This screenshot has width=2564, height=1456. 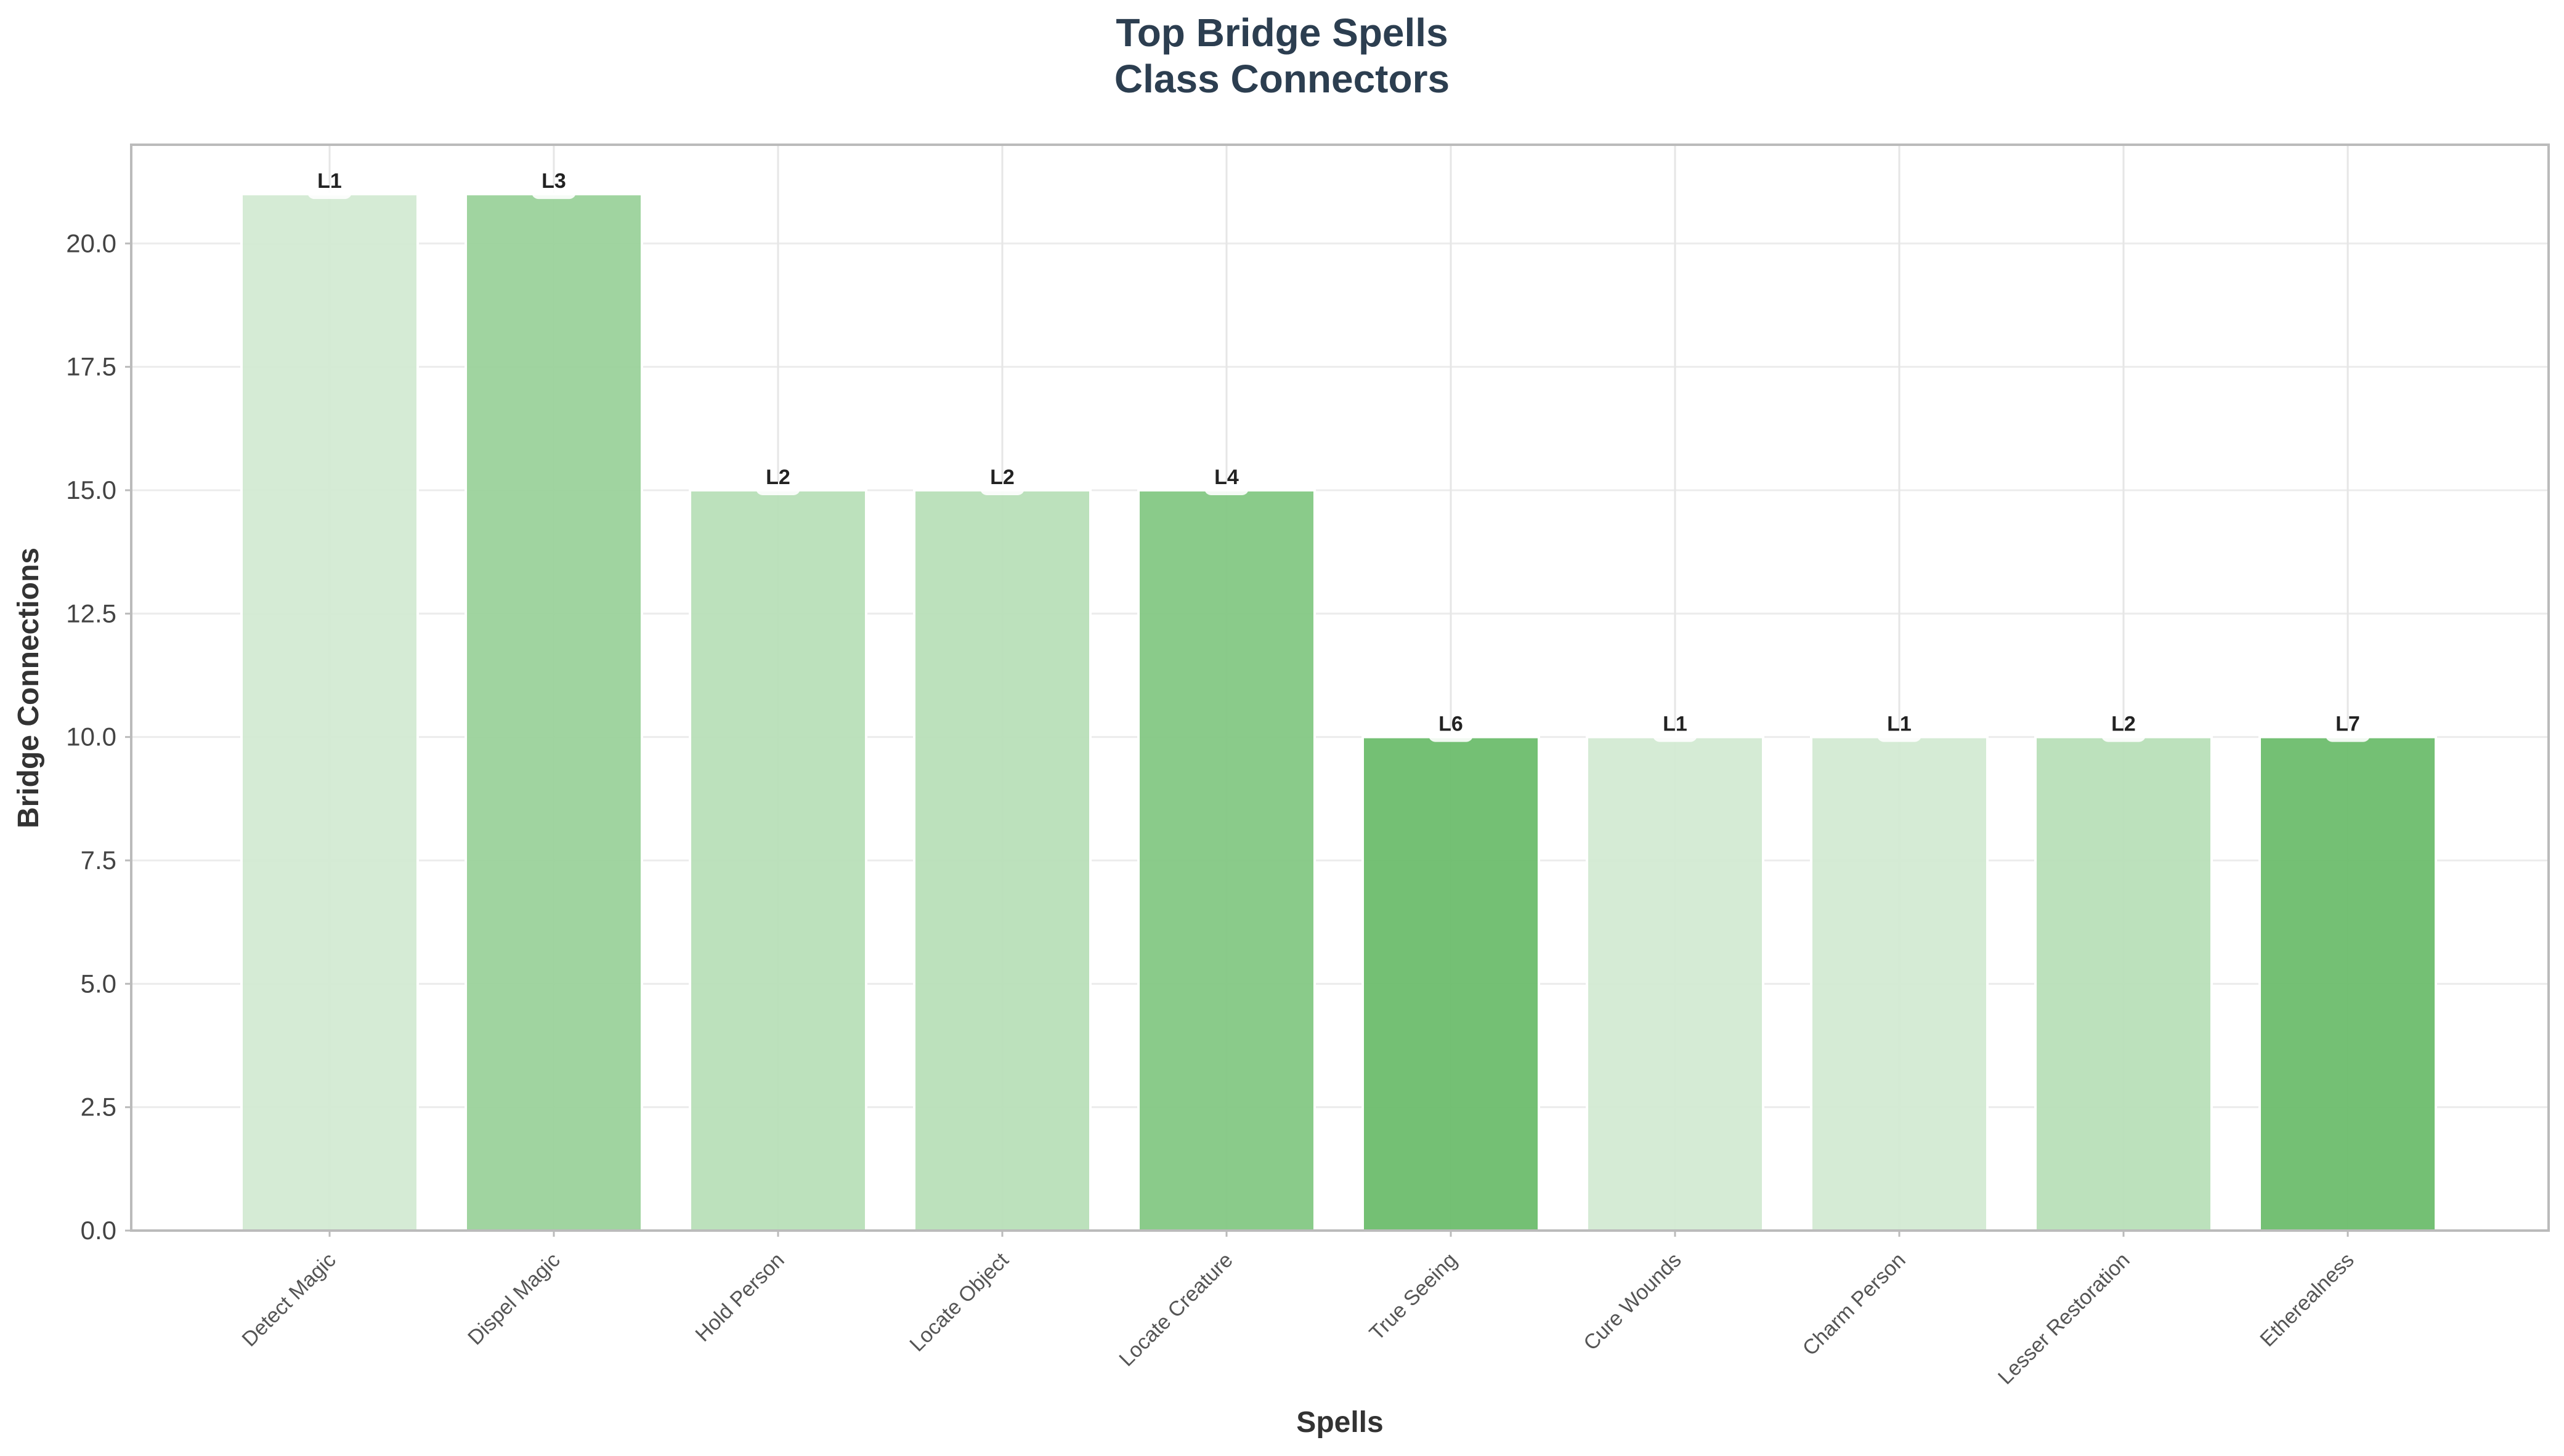 What do you see at coordinates (1632, 1302) in the screenshot?
I see `x-tick-label: Cure Wounds` at bounding box center [1632, 1302].